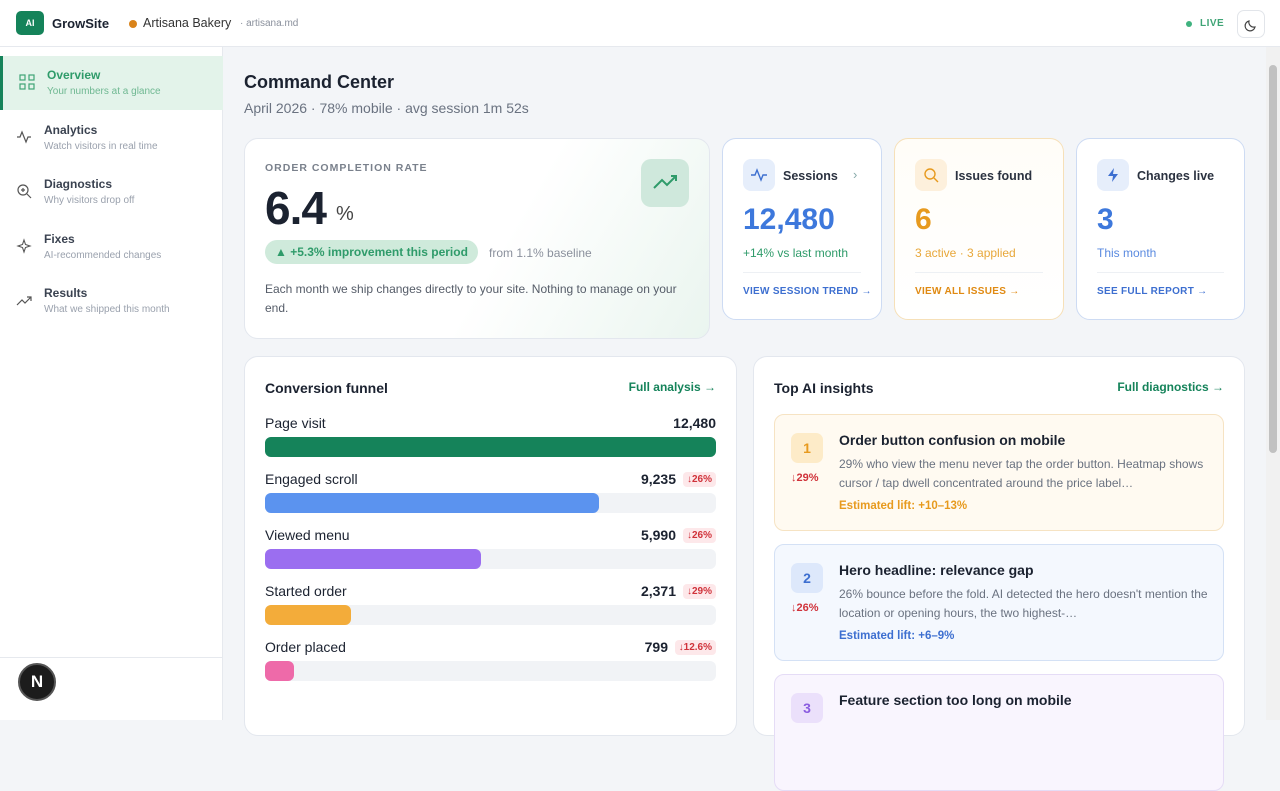 The height and width of the screenshot is (791, 1280). I want to click on scroll-thumb, so click(1273, 259).